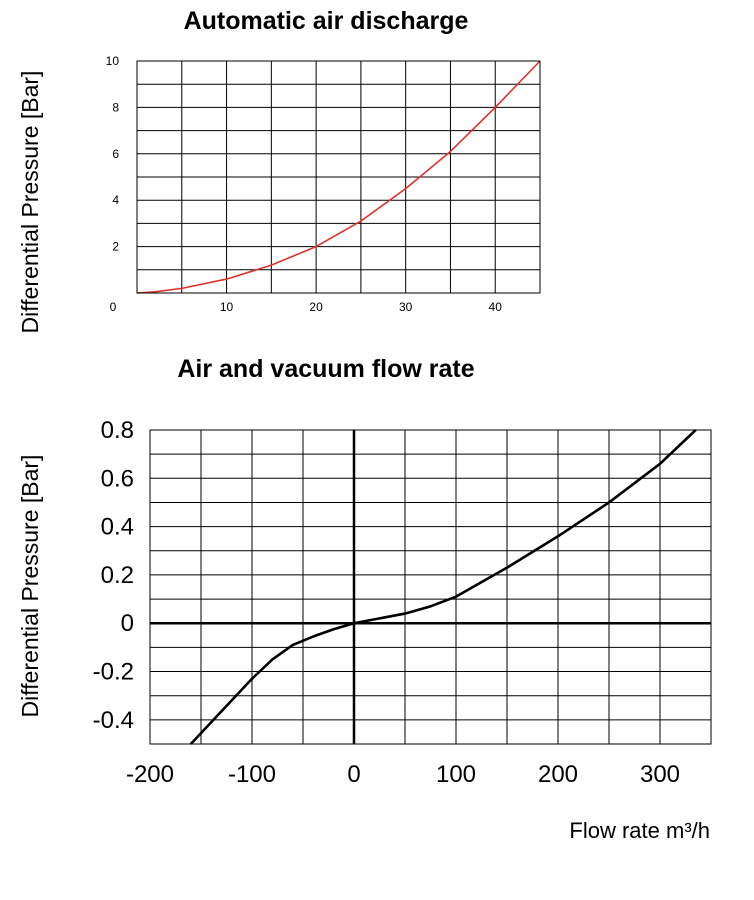 The width and height of the screenshot is (754, 900). Describe the element at coordinates (660, 774) in the screenshot. I see `chart2-x-tick-label: 300` at that location.